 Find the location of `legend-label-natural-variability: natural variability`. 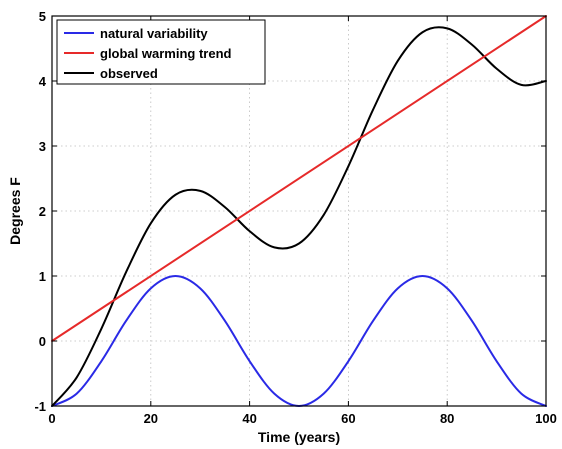

legend-label-natural-variability: natural variability is located at coordinates (154, 33).